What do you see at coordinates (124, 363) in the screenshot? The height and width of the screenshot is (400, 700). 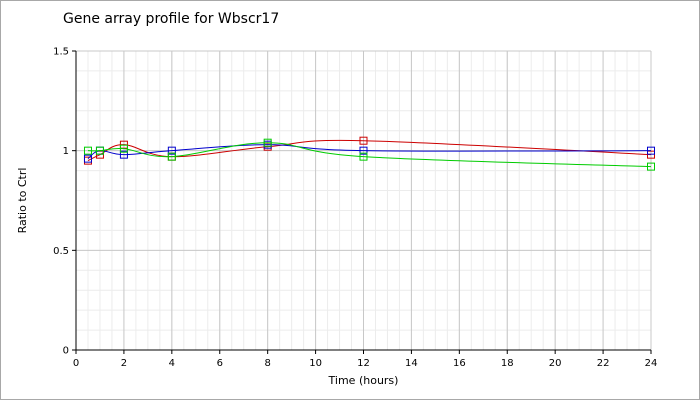 I see `x-tick-label: 2` at bounding box center [124, 363].